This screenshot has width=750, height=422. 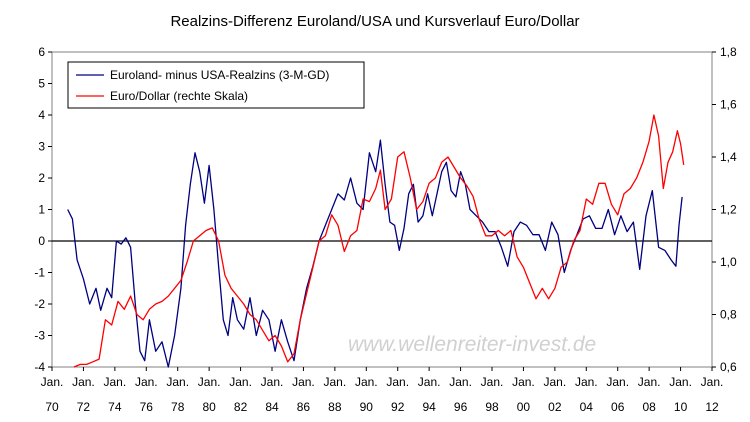 I want to click on y-right-tick-label: 1,2, so click(x=728, y=210).